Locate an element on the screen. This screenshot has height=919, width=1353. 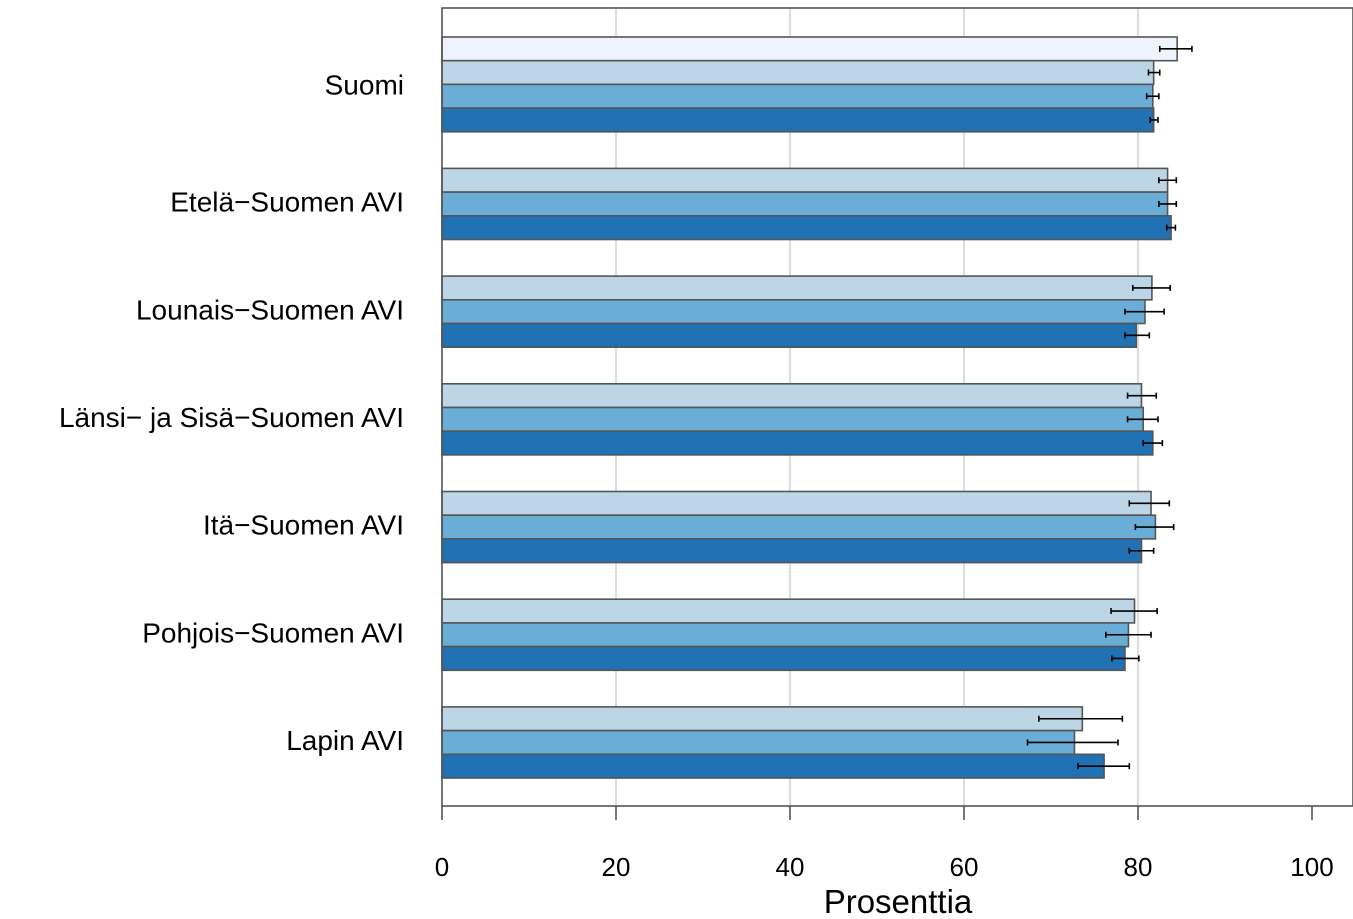
category-label: Lapin AVI is located at coordinates (345, 740).